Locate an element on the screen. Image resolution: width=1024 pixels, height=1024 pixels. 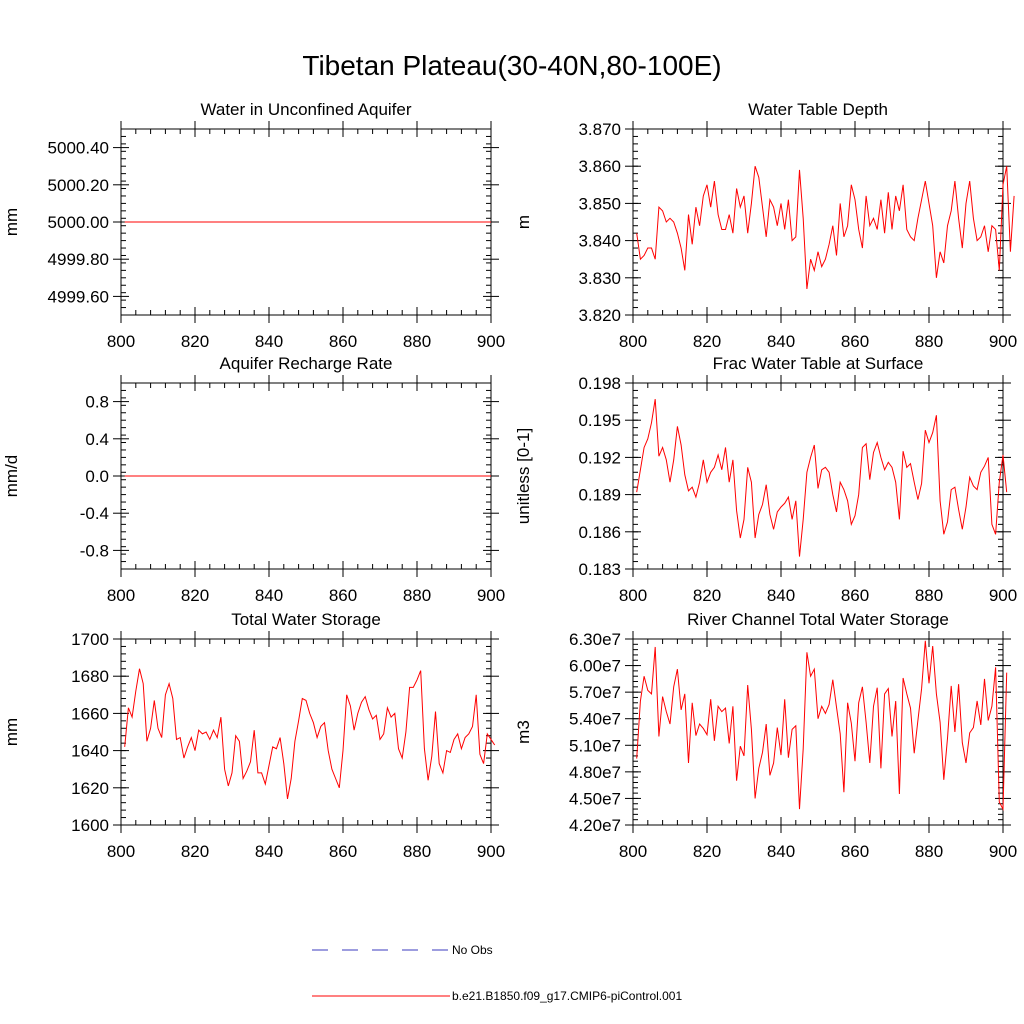
y-tick-label: 5000.20 is located at coordinates (78, 185).